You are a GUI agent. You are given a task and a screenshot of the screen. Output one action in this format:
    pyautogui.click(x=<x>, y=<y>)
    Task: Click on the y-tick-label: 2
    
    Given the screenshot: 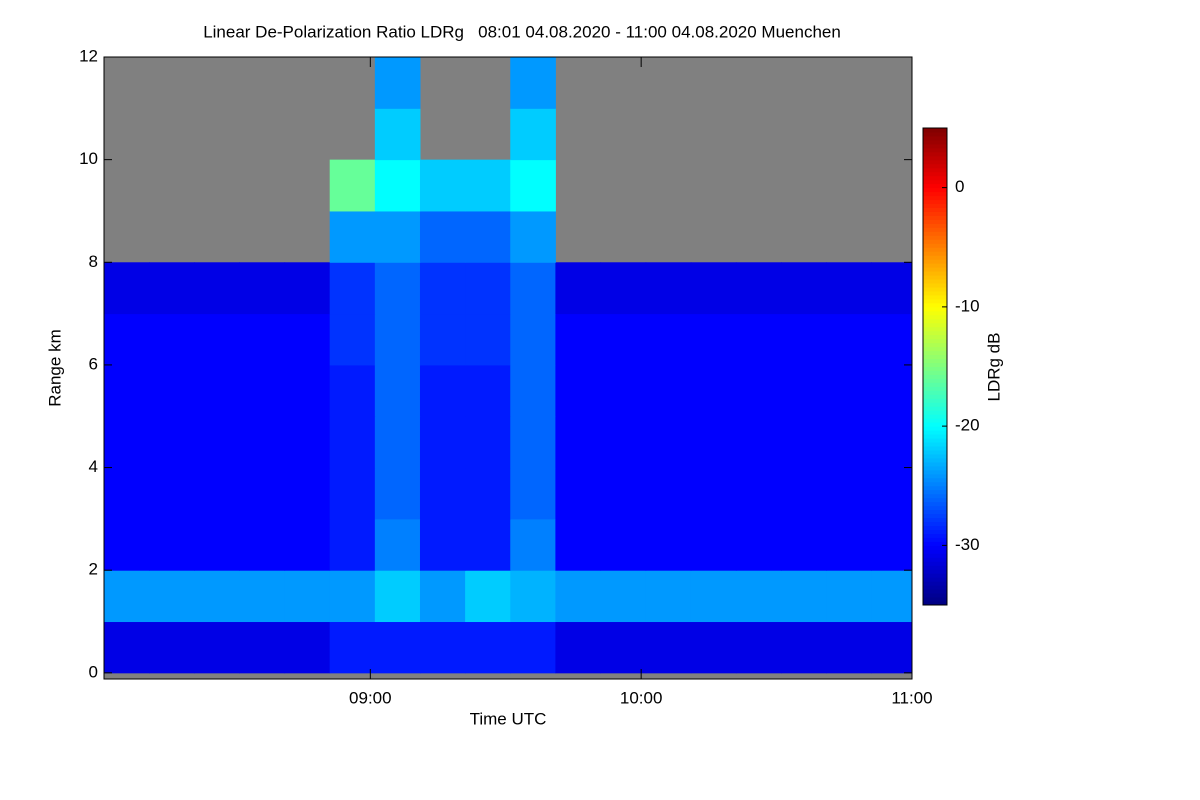 What is the action you would take?
    pyautogui.click(x=93, y=569)
    